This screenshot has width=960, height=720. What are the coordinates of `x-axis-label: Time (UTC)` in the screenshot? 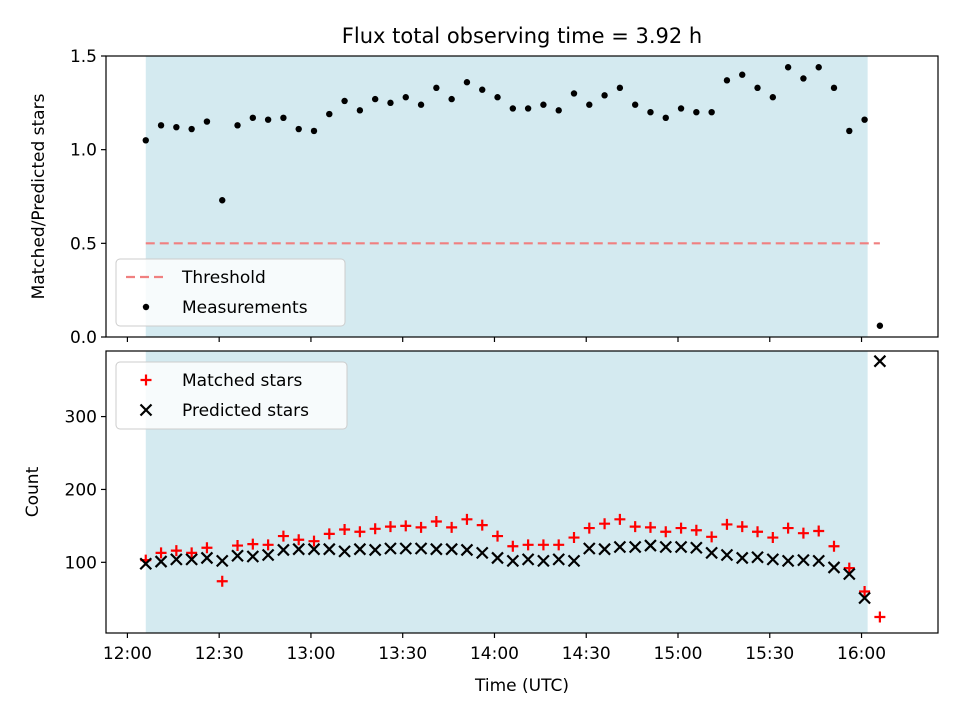 It's located at (521, 686).